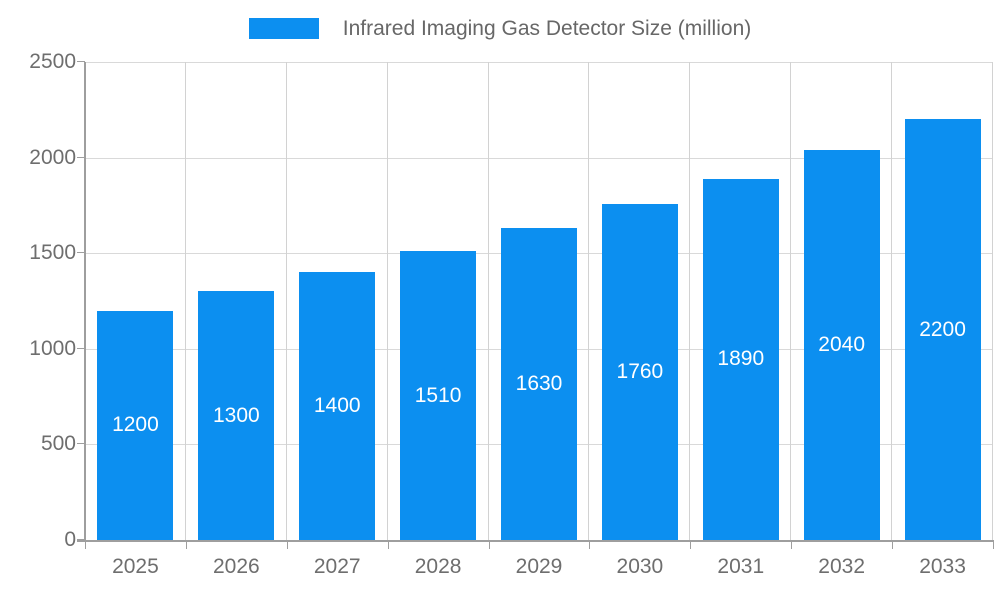 The height and width of the screenshot is (600, 1000). I want to click on x-axis-tick-label: 2025, so click(135, 566).